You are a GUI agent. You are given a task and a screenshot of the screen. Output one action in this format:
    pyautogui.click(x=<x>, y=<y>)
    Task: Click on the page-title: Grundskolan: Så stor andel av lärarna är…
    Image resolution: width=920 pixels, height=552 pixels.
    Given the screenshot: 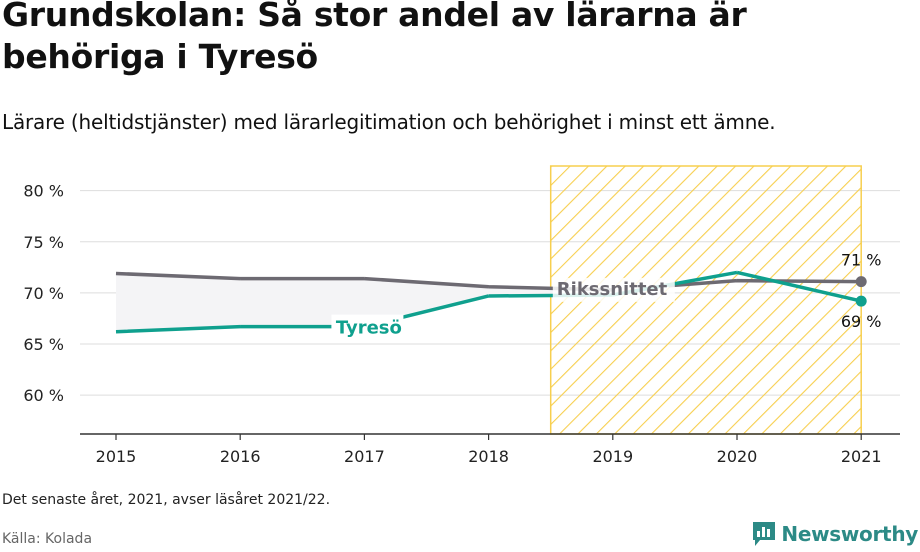 What is the action you would take?
    pyautogui.click(x=374, y=38)
    